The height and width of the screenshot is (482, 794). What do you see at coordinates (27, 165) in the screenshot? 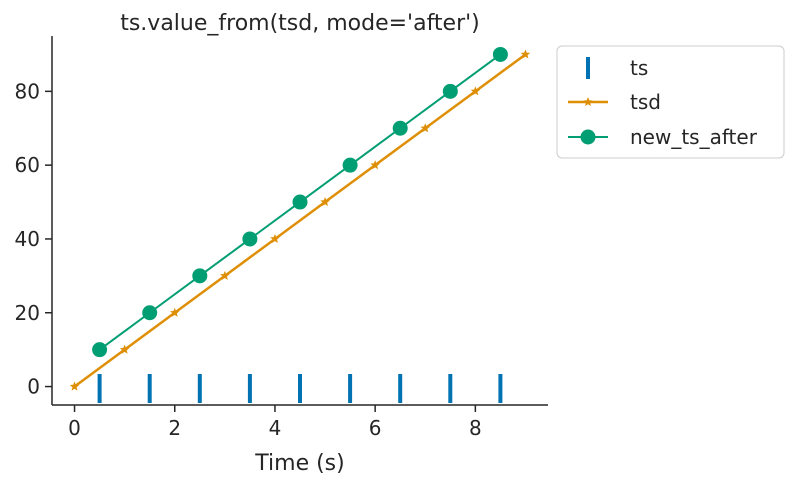
I see `y-tick-label: 60` at bounding box center [27, 165].